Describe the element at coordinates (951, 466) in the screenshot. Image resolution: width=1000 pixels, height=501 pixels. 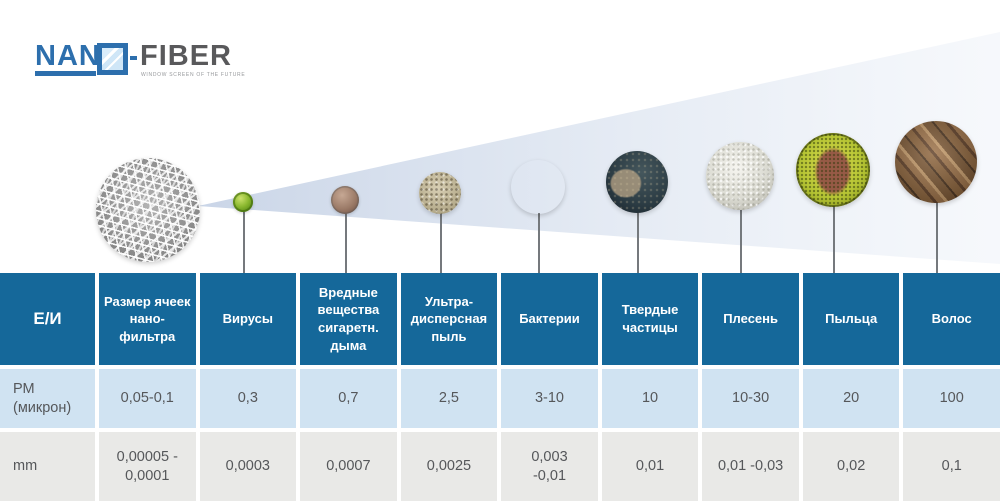
I see `mm-value: 0,1` at that location.